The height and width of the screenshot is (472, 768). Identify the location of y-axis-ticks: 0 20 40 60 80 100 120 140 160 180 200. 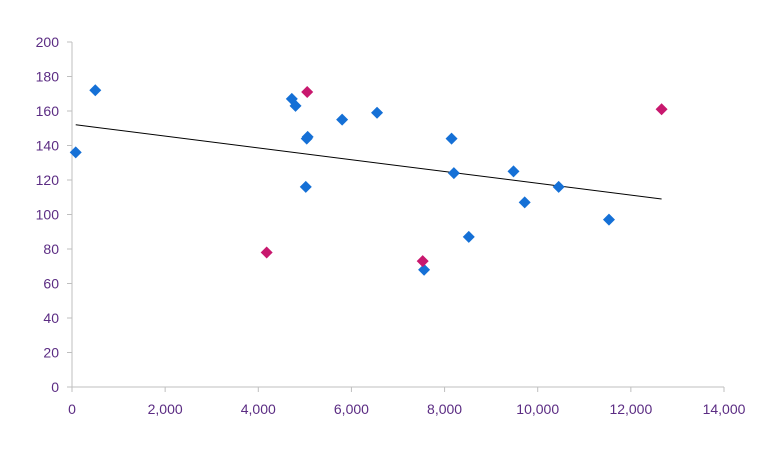
(54, 214).